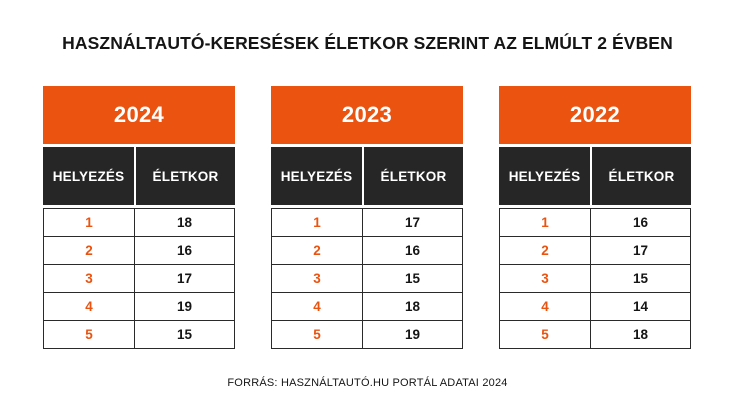  I want to click on table-row: 4 19, so click(139, 307).